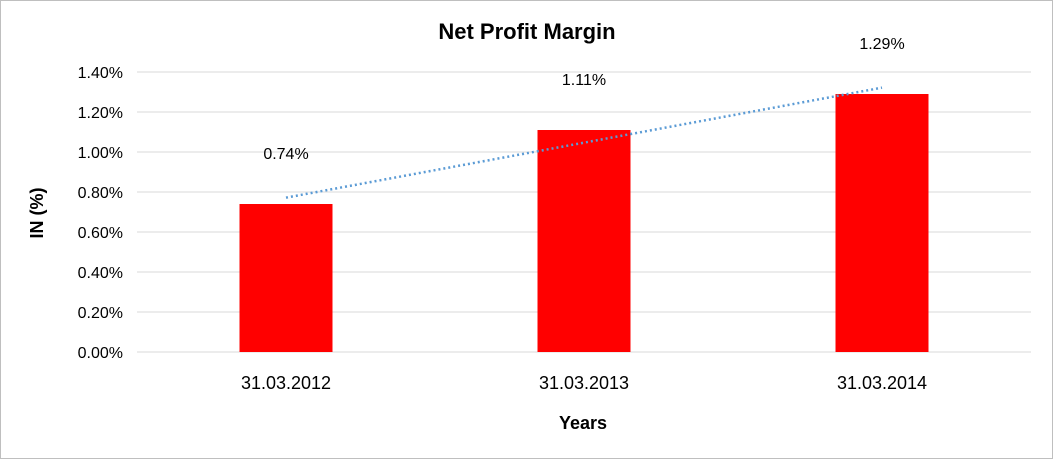 The width and height of the screenshot is (1053, 459). What do you see at coordinates (100, 233) in the screenshot?
I see `y-tick-label: 0.60%` at bounding box center [100, 233].